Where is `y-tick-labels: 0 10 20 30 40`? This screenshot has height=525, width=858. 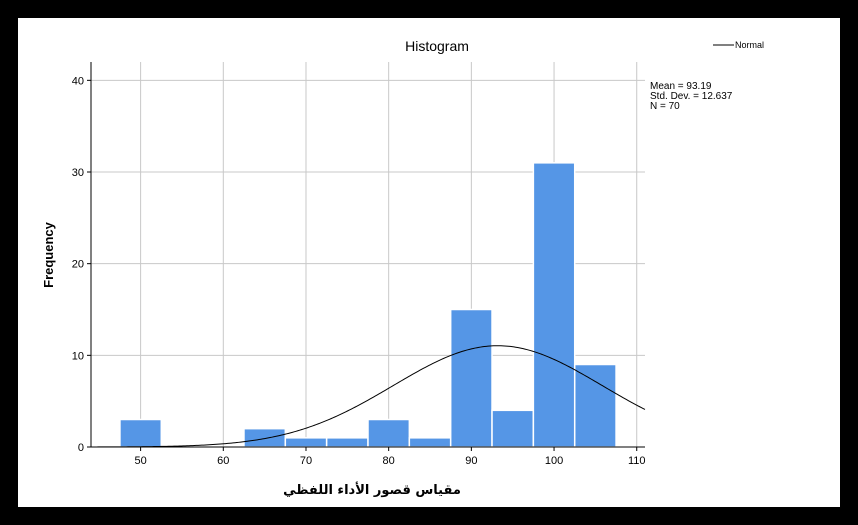
y-tick-labels: 0 10 20 30 40 is located at coordinates (81, 264).